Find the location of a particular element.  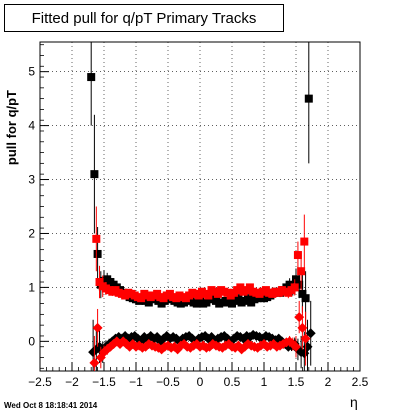

y-tick-label: 1 is located at coordinates (31, 287).